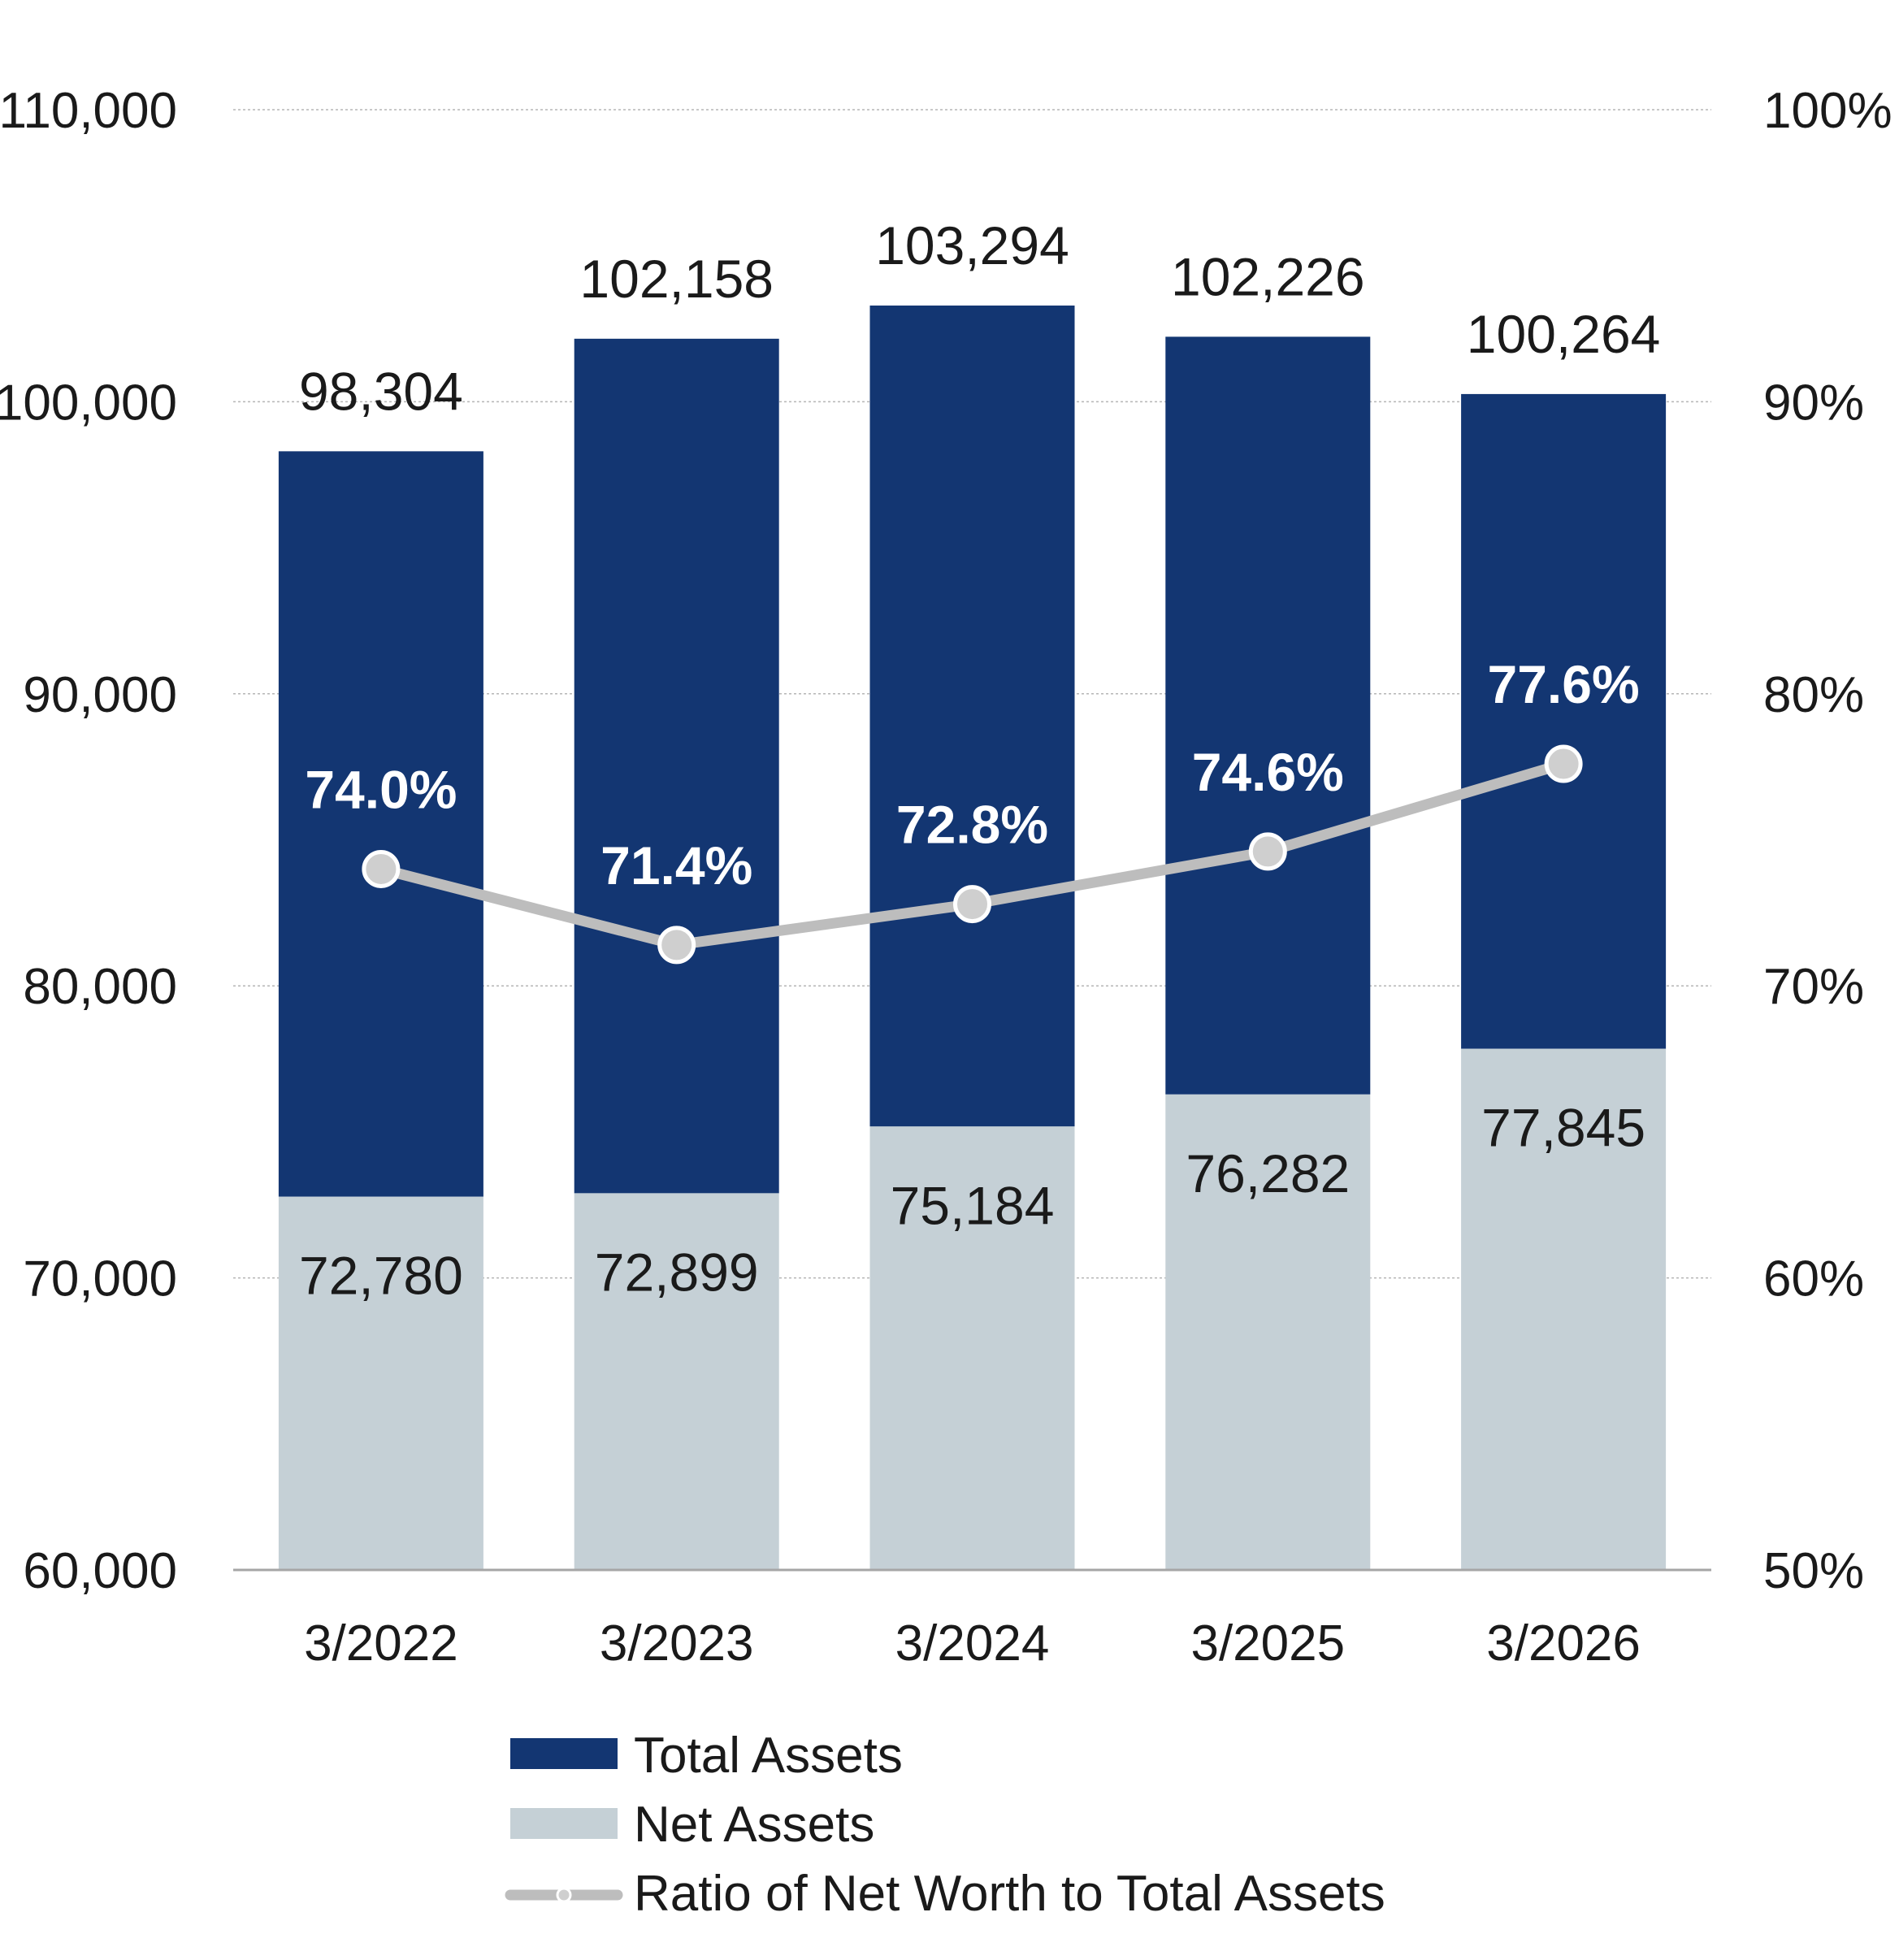  Describe the element at coordinates (381, 1276) in the screenshot. I see `net-assets-label: 72,780` at that location.